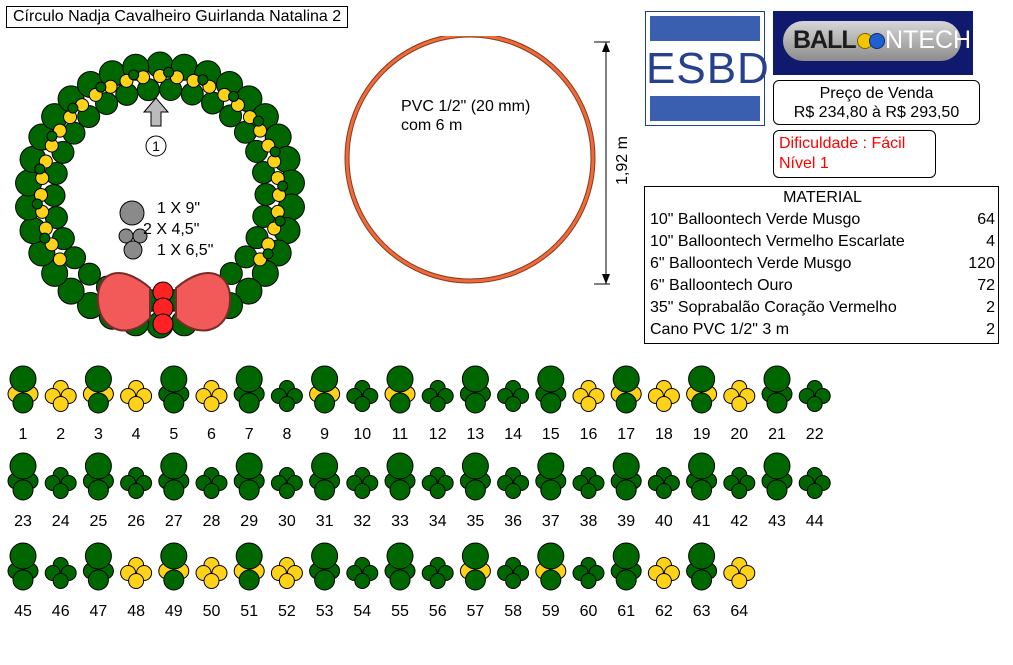 Image resolution: width=1013 pixels, height=665 pixels. I want to click on legend-line-2: 2 X 4,5", so click(171, 229).